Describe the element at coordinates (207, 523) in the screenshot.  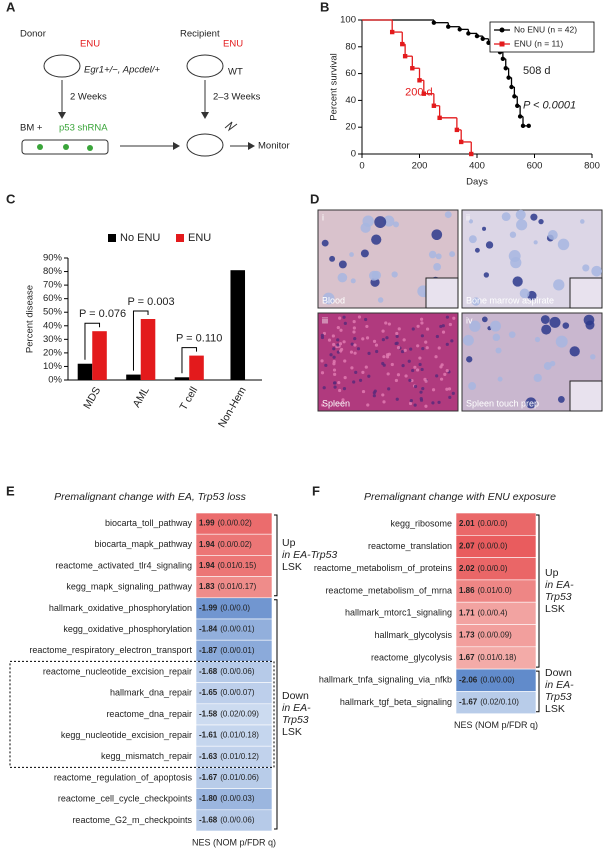
I see `nes-value: 1.99` at that location.